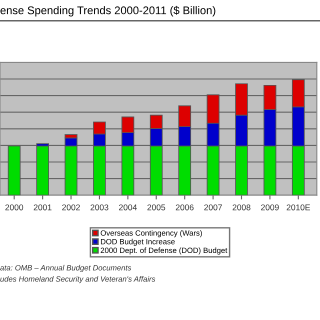  I want to click on x-tick-label: 2007, so click(213, 207).